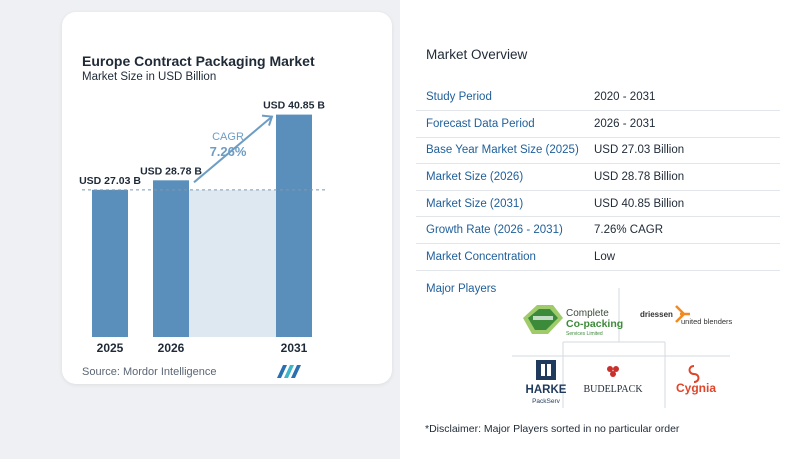 This screenshot has height=459, width=800. I want to click on row-key: Study Period, so click(500, 98).